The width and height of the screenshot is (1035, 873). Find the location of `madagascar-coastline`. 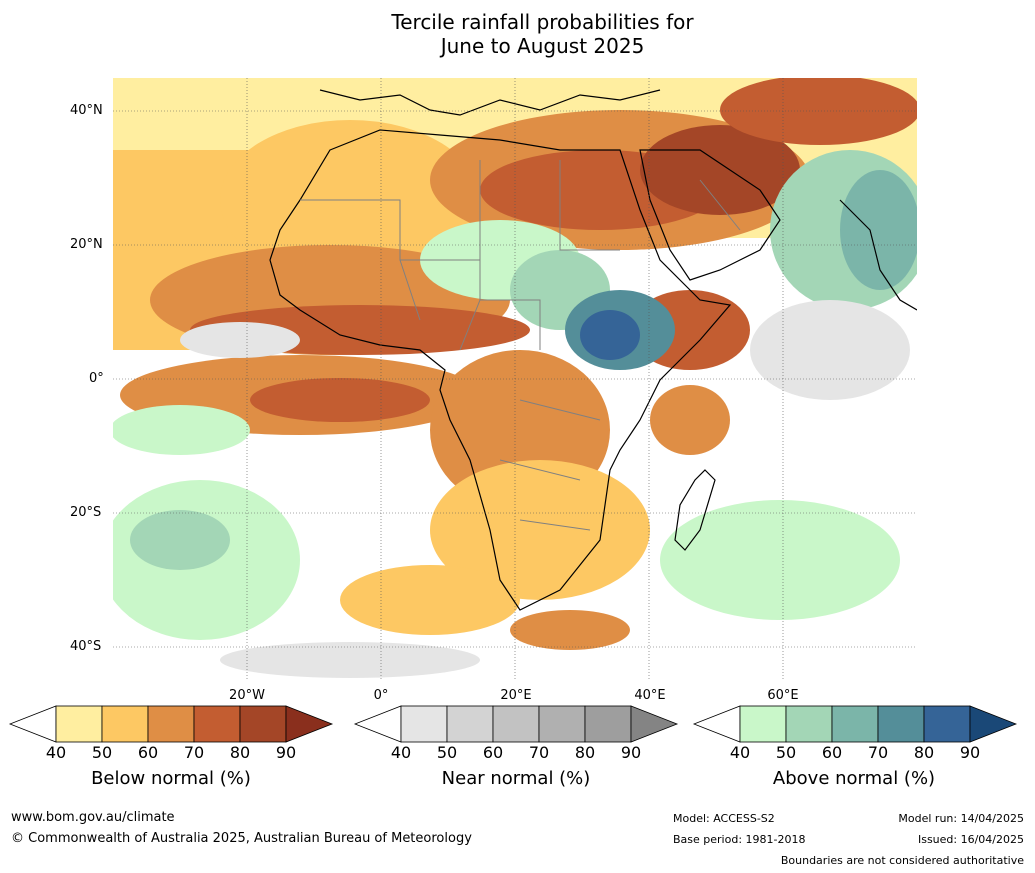

madagascar-coastline is located at coordinates (695, 510).